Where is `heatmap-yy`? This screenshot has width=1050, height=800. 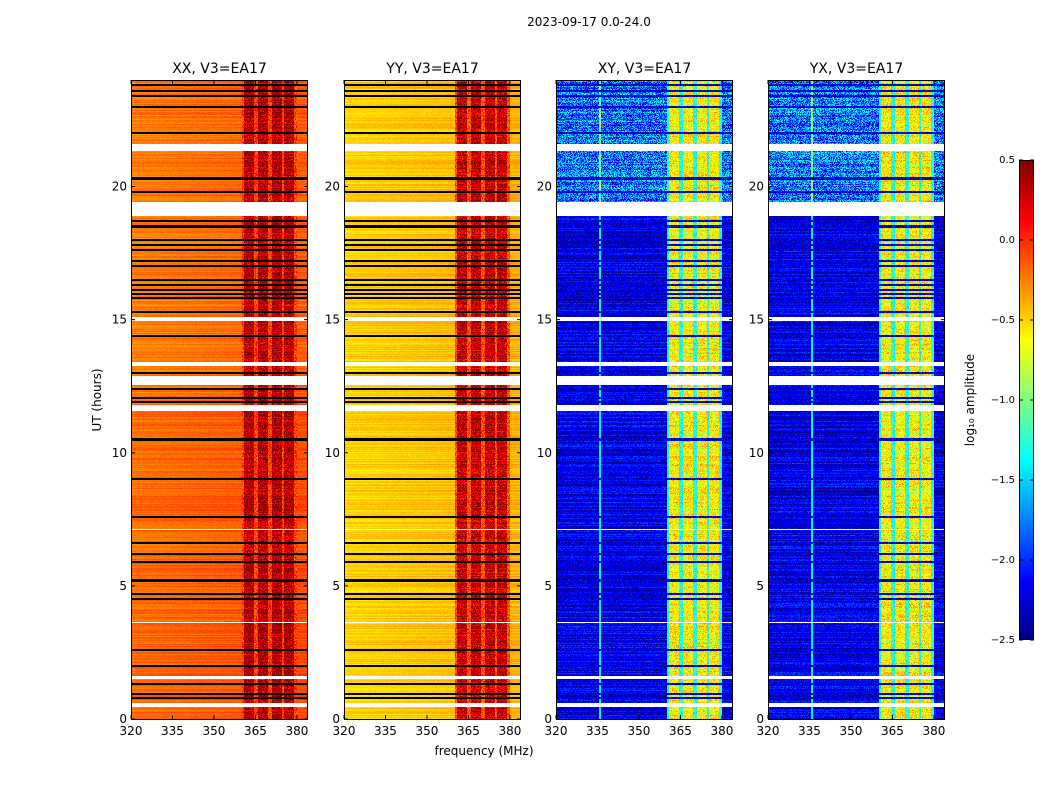 heatmap-yy is located at coordinates (432, 399).